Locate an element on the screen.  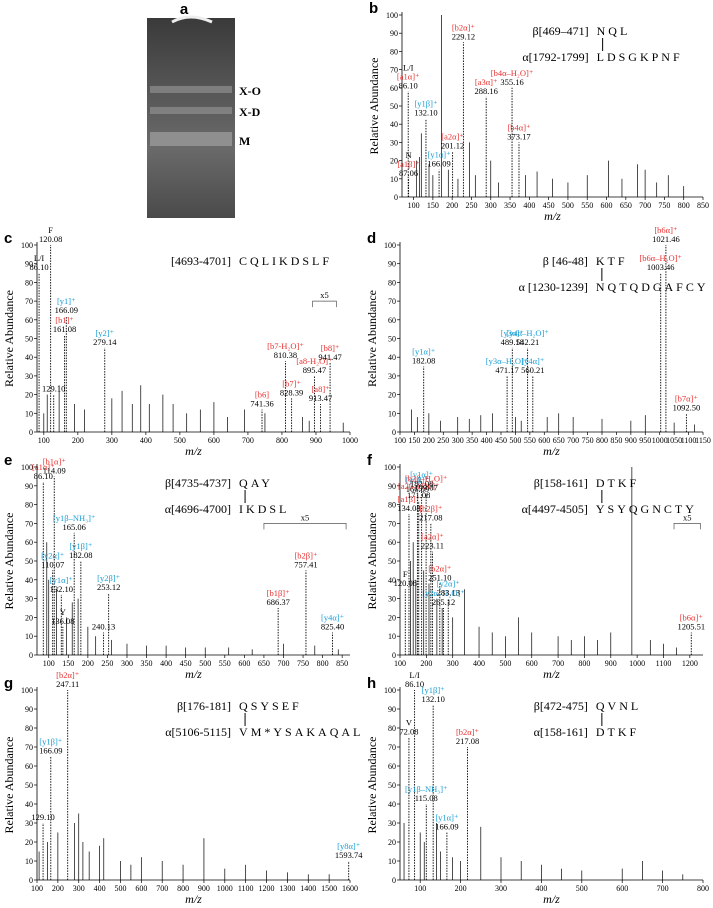
x-tick-label: 250 is located at coordinates (471, 205).